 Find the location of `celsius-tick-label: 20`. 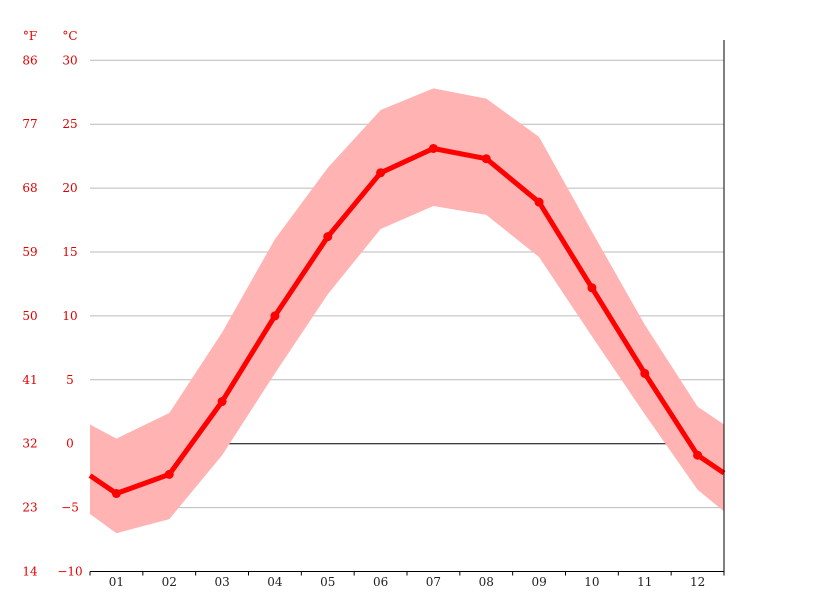

celsius-tick-label: 20 is located at coordinates (69, 188).